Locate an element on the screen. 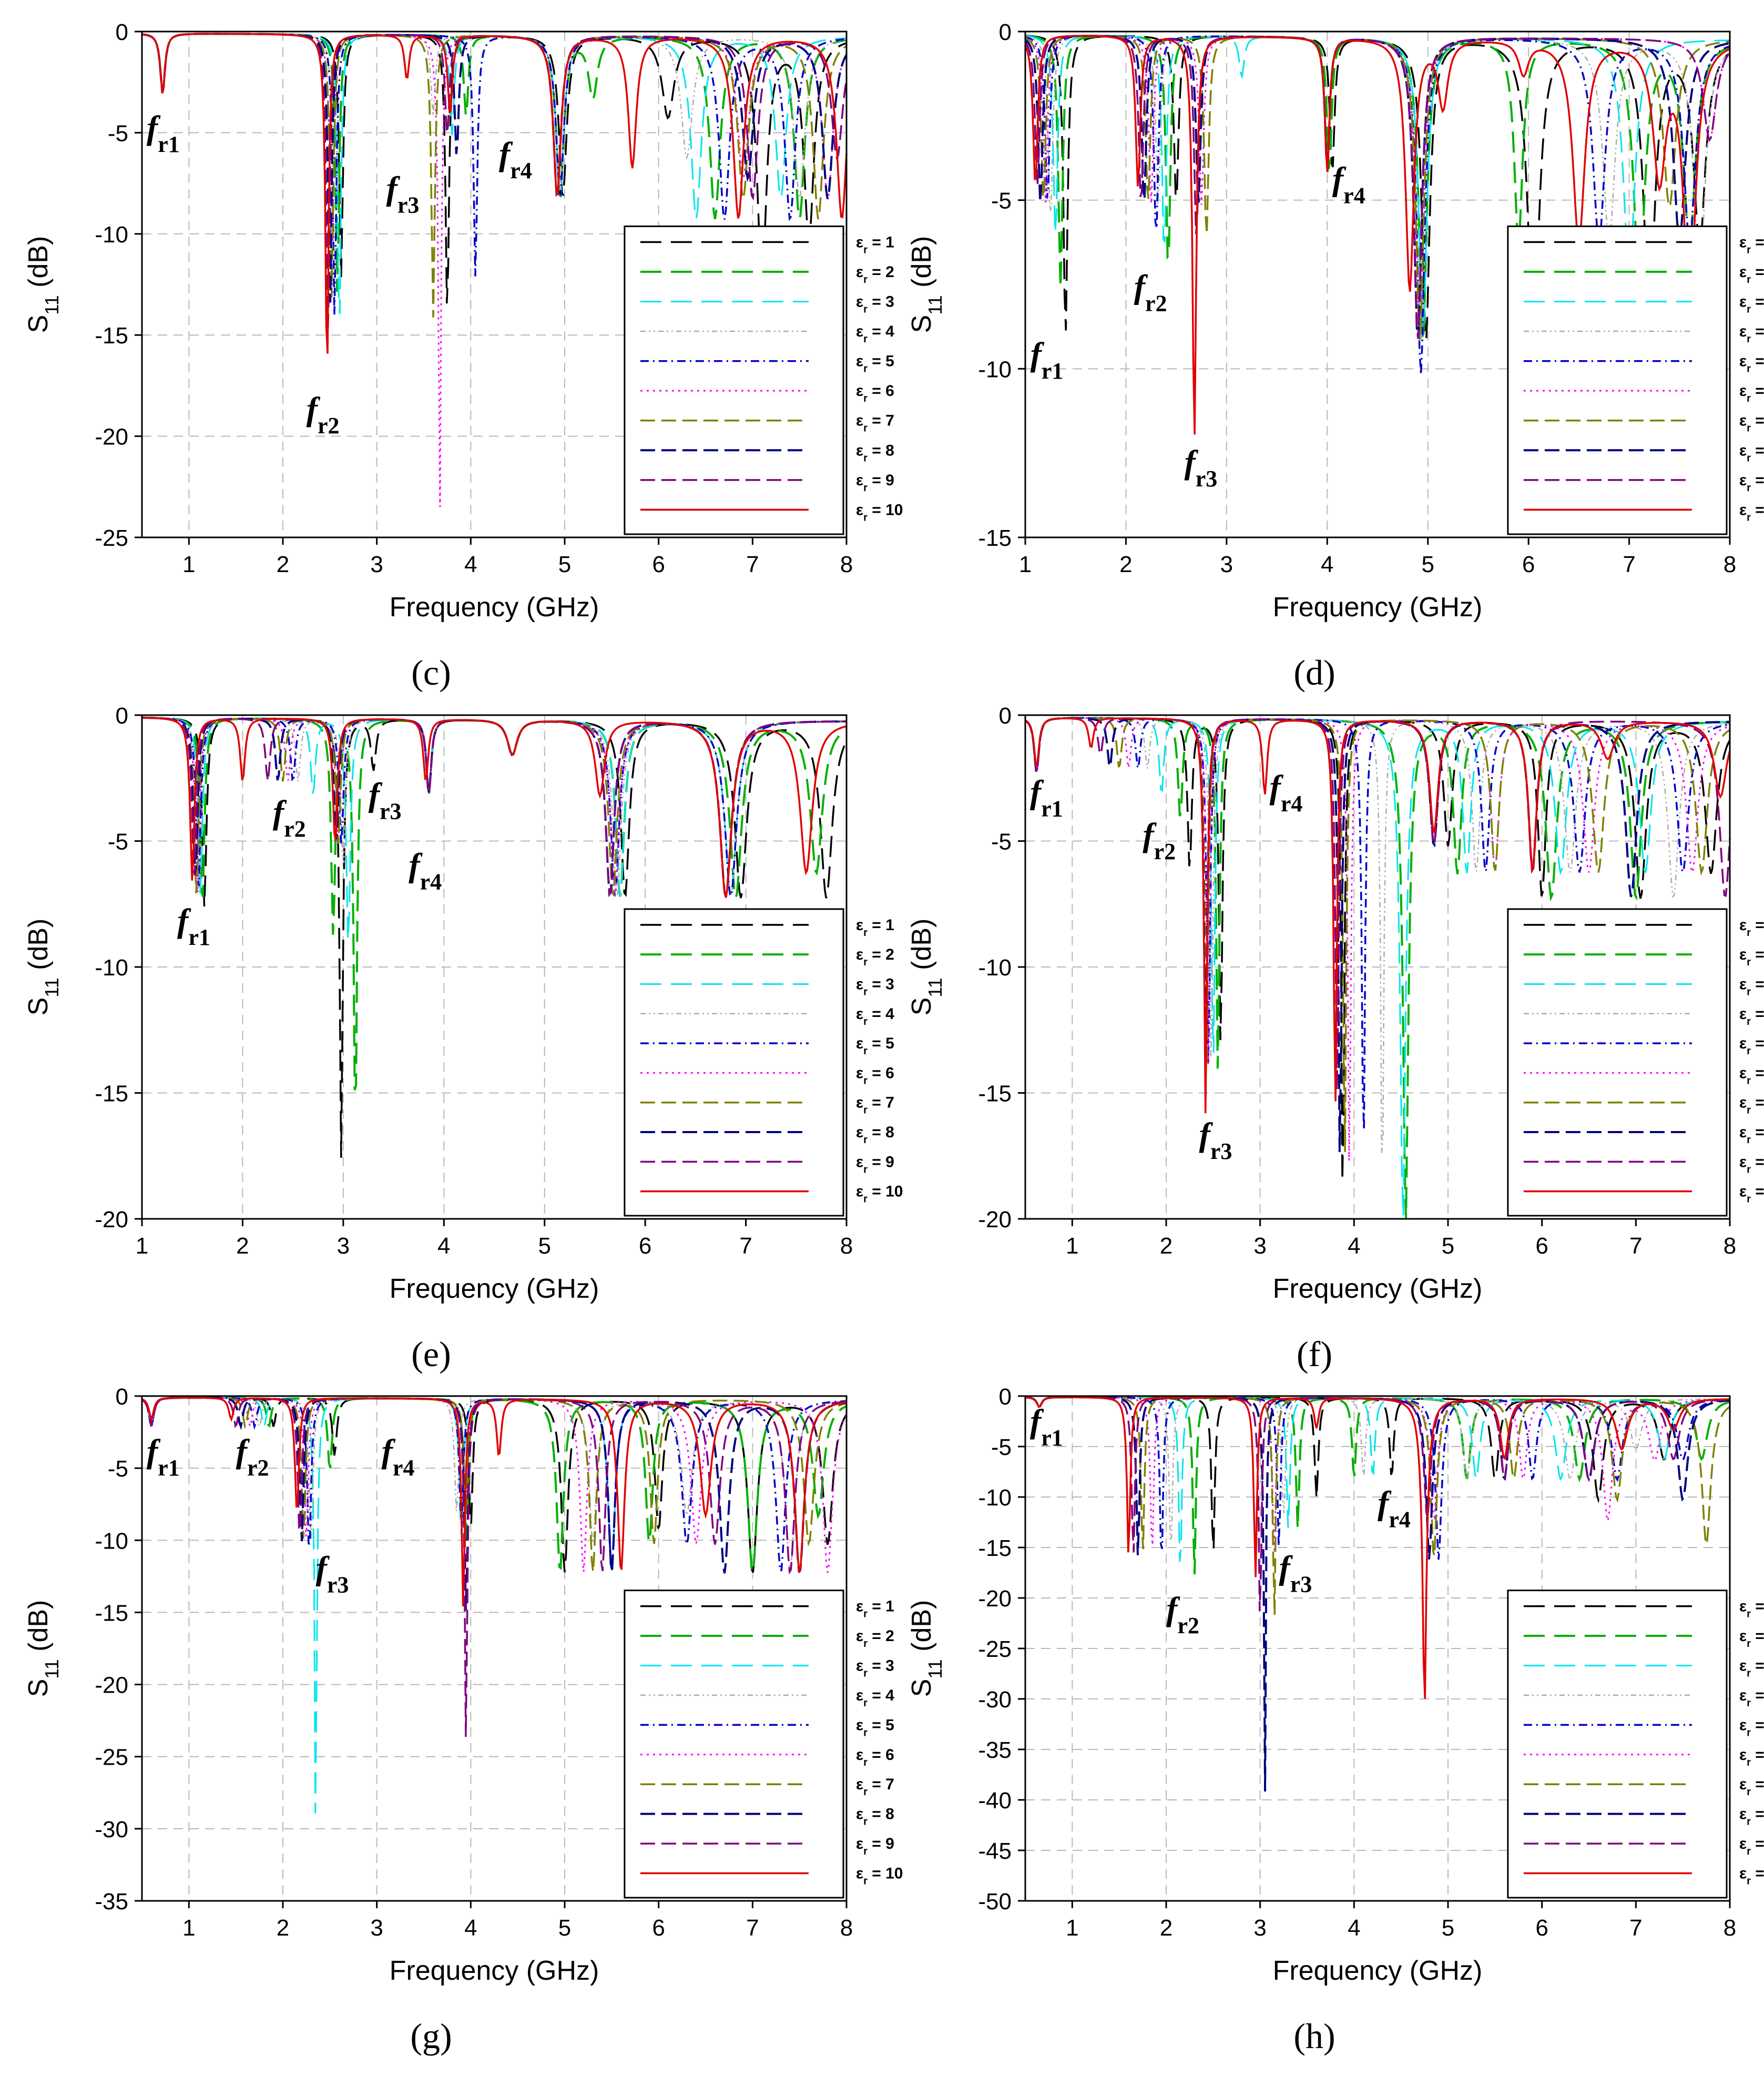  resonance-annotation: fr2 is located at coordinates (289, 817).